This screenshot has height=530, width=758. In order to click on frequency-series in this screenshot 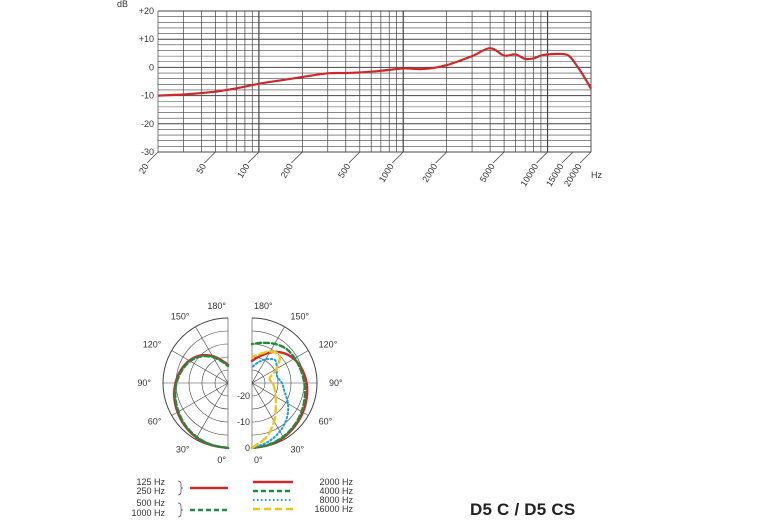, I will do `click(374, 72)`.